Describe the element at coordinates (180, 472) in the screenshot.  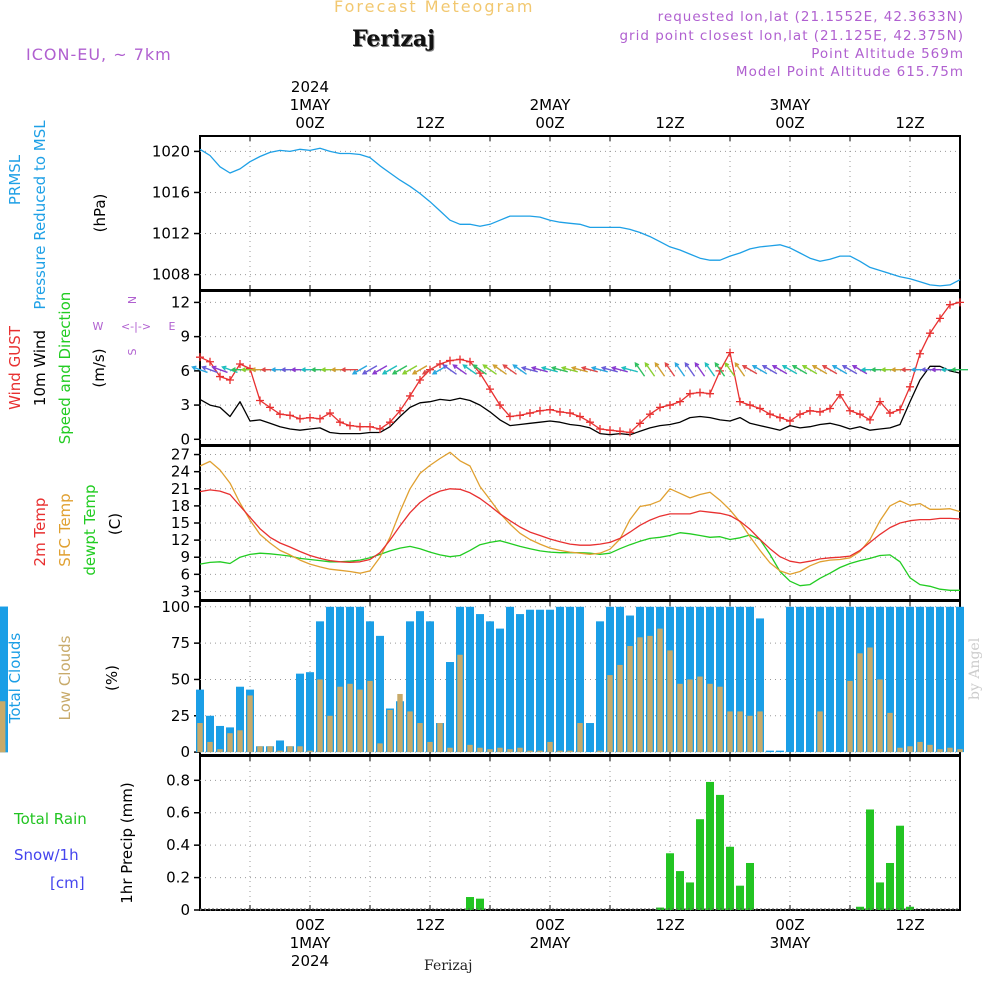
I see `y-tick-label: 24` at that location.